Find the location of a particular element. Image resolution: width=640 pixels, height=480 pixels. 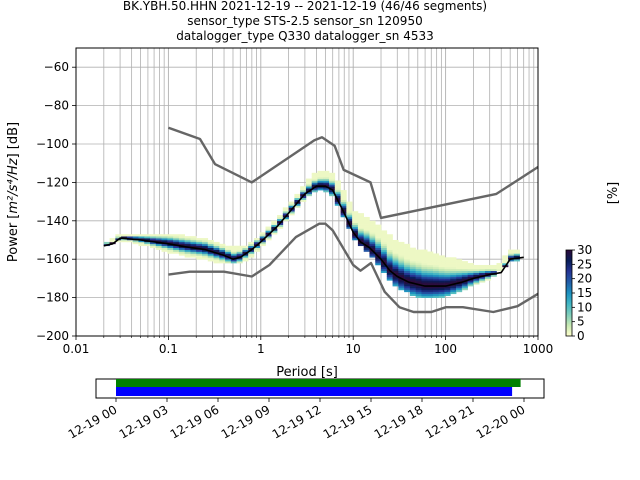

title-line-2: sensor_type STS-2.5 sensor_sn 120950 is located at coordinates (304, 21).